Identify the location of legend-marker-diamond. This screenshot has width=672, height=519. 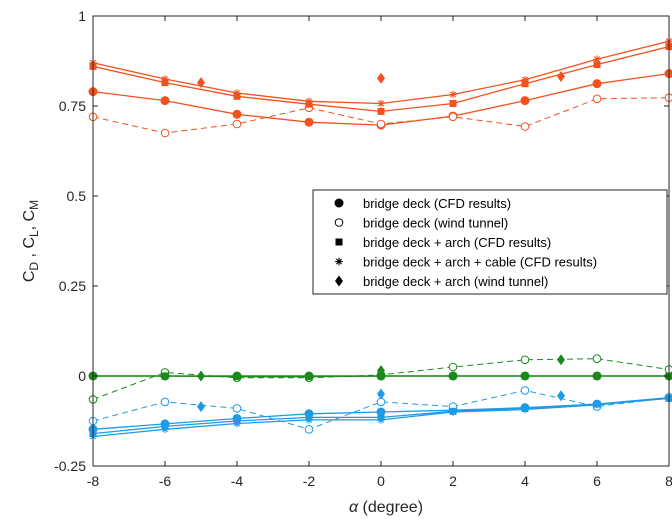
(339, 281).